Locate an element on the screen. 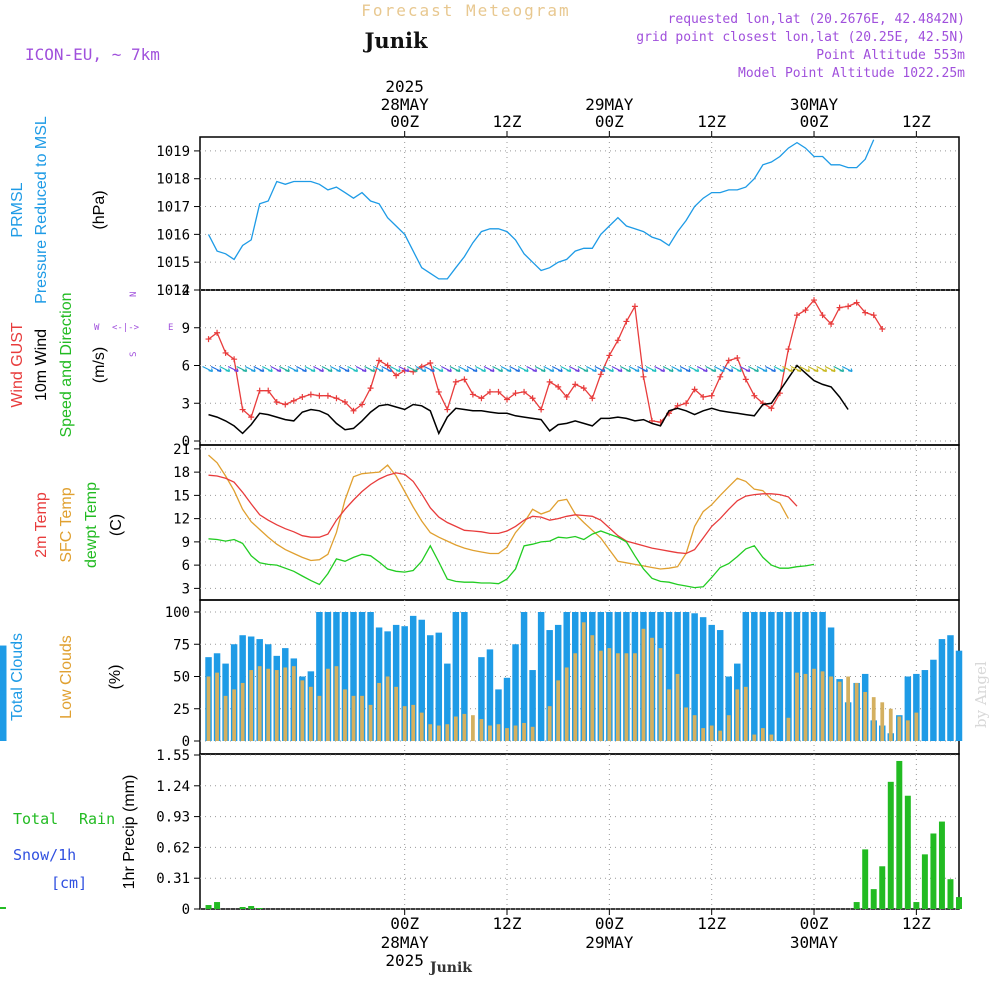 This screenshot has width=1000, height=1000. top-hour-label: 00Z is located at coordinates (404, 121).